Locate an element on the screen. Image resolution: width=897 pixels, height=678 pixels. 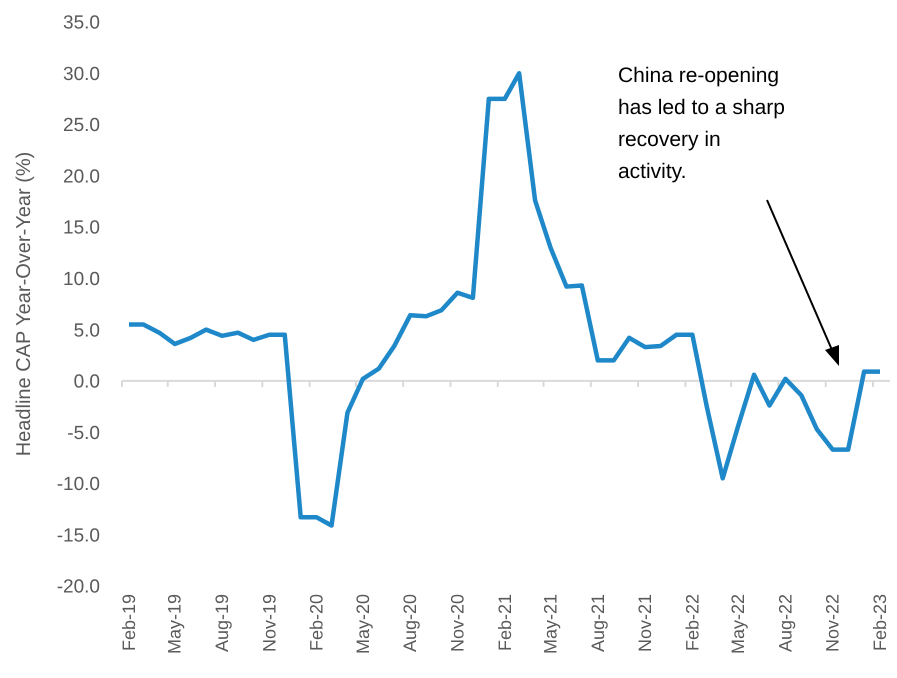
x-tick-label: Nov-22 is located at coordinates (832, 623).